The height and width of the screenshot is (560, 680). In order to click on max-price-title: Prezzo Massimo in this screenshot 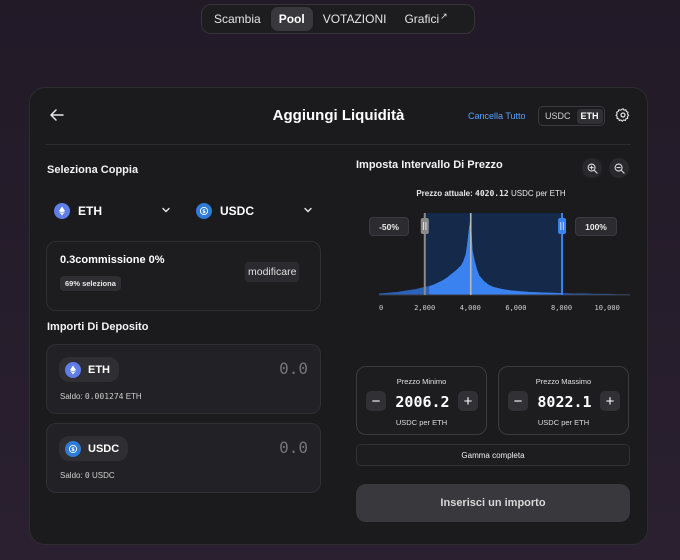, I will do `click(563, 381)`.